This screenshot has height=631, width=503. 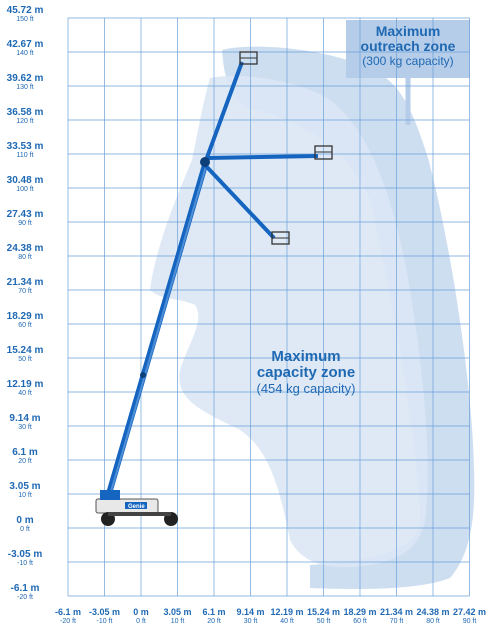 I want to click on y-tick-metric: 15.24 m, so click(x=25, y=350).